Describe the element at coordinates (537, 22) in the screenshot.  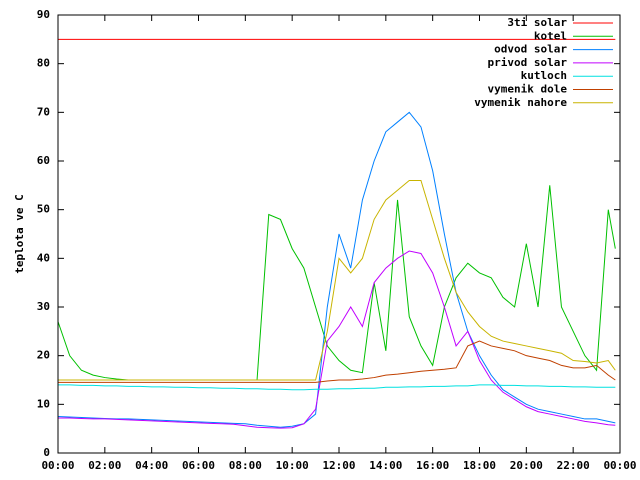
I see `legend-label: 3ti solar` at that location.